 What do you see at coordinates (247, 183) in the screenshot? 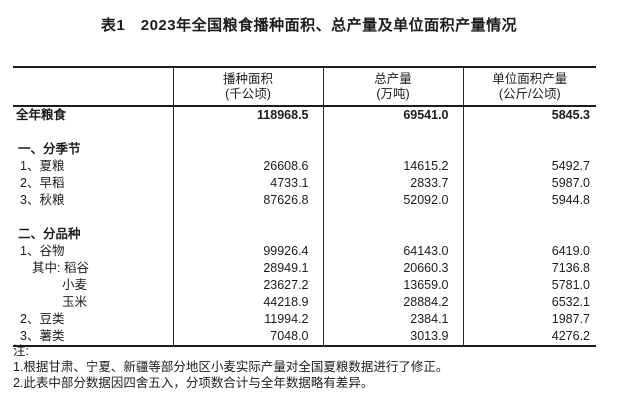
I see `row-value: 4733.1` at bounding box center [247, 183].